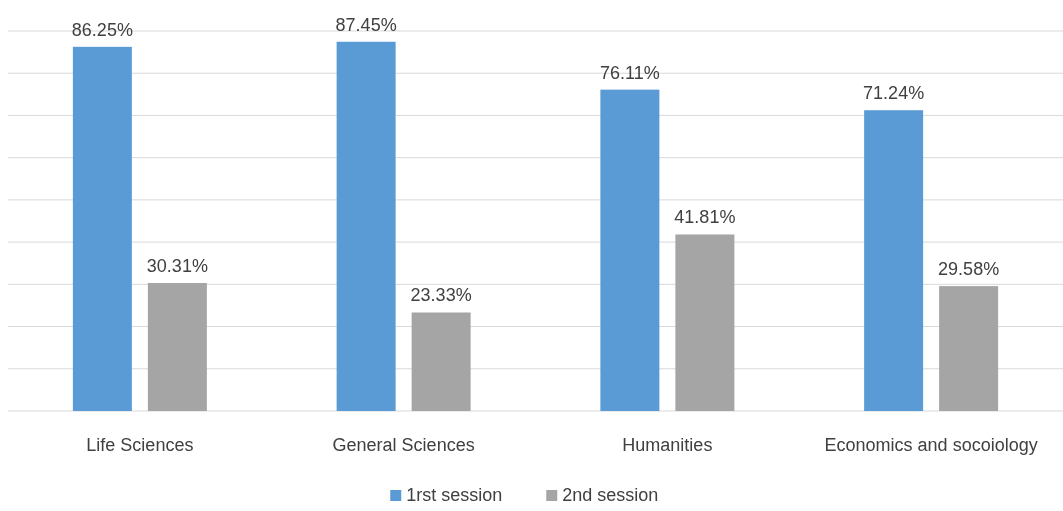  I want to click on data-label: 76.11%, so click(630, 72).